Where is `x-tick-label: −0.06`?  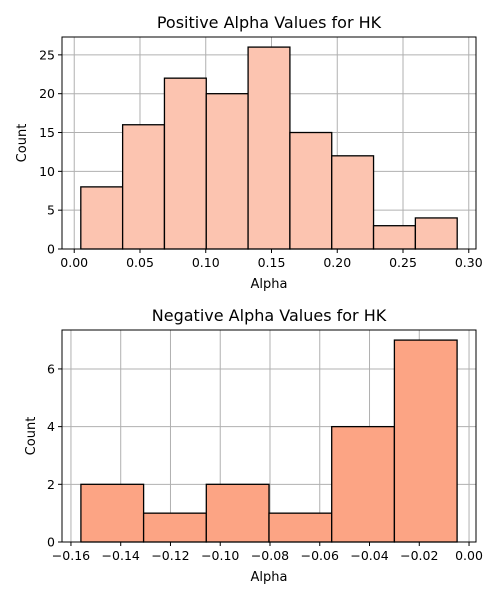
x-tick-label: −0.06 is located at coordinates (320, 555).